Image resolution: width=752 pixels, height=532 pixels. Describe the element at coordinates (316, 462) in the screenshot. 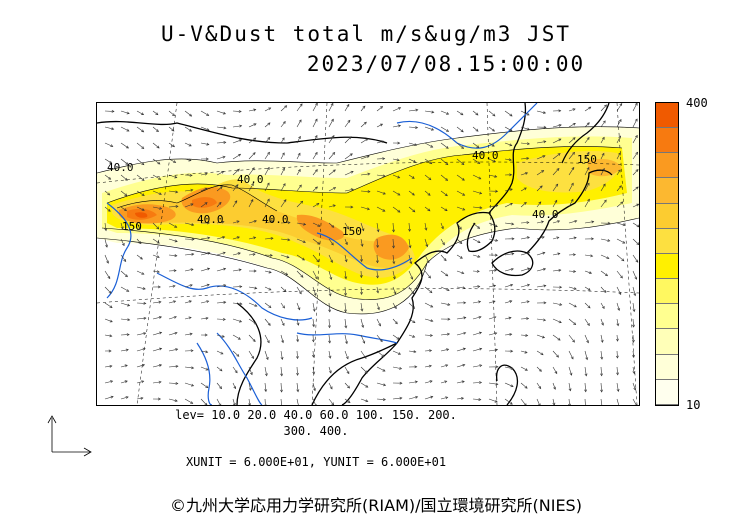

I see `vector-units: XUNIT = 6.000E+01, YUNIT = 6.000E+01` at that location.